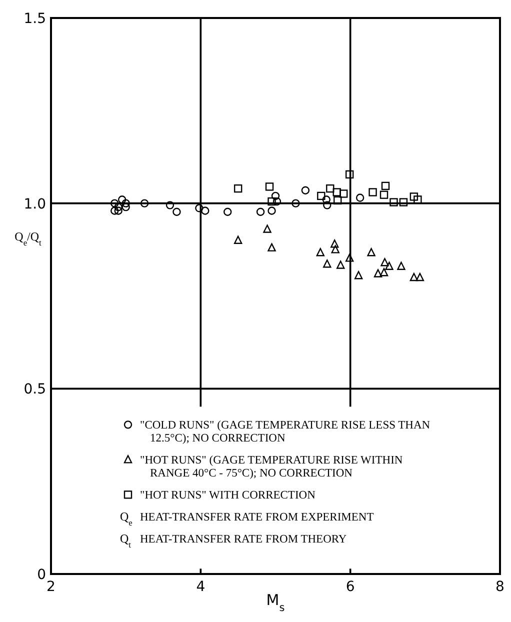 The height and width of the screenshot is (622, 511). Describe the element at coordinates (500, 587) in the screenshot. I see `x-tick-label: 8` at that location.